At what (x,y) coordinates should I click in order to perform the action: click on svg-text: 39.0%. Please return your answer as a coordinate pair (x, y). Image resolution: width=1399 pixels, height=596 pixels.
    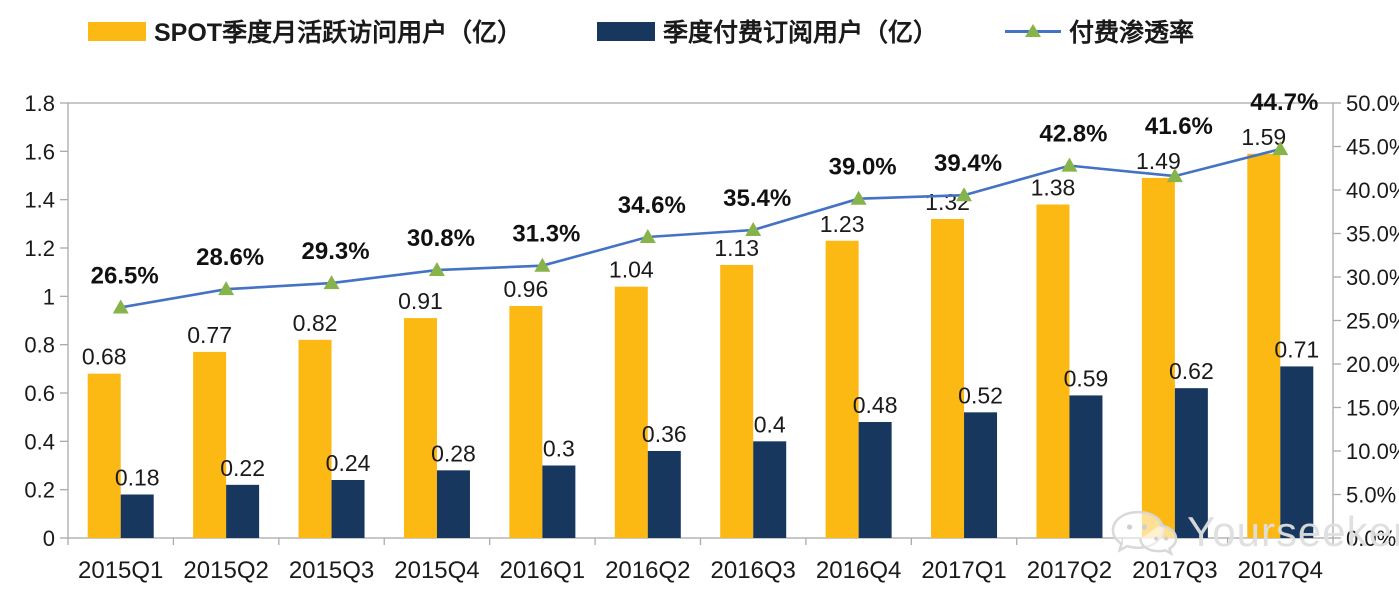
    Looking at the image, I should click on (863, 167).